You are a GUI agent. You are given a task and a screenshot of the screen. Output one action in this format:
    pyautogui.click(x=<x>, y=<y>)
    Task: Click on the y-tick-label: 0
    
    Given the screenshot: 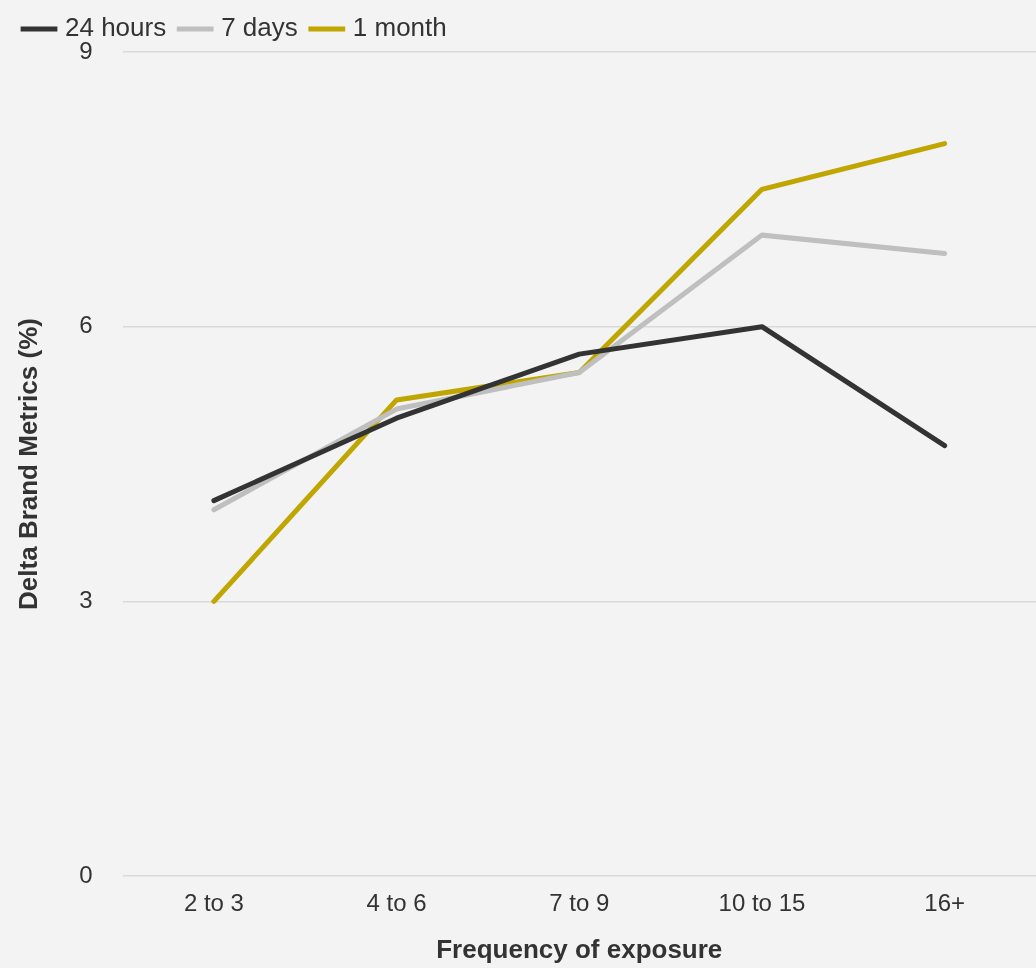 What is the action you would take?
    pyautogui.click(x=86, y=874)
    